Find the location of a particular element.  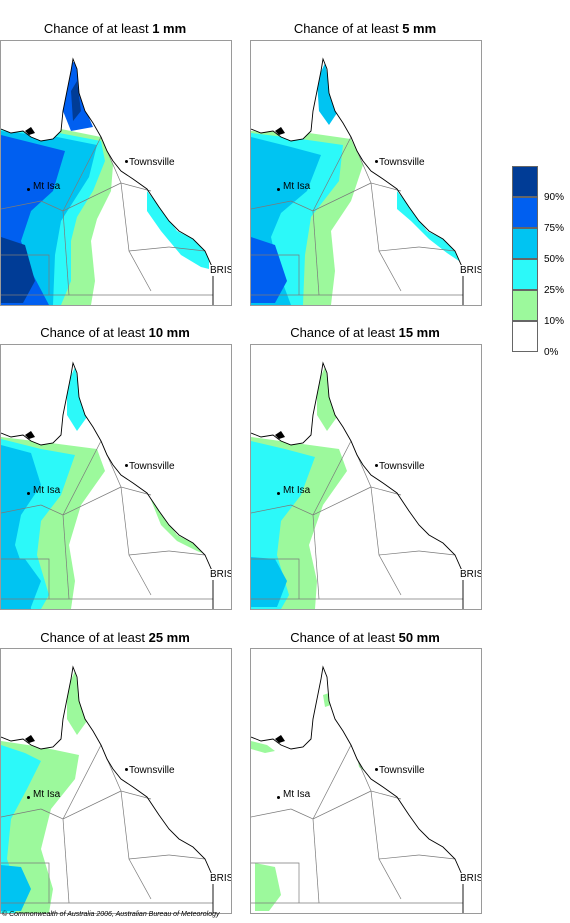

map-5mm: Townsville Mt Isa BRIS is located at coordinates (366, 173).